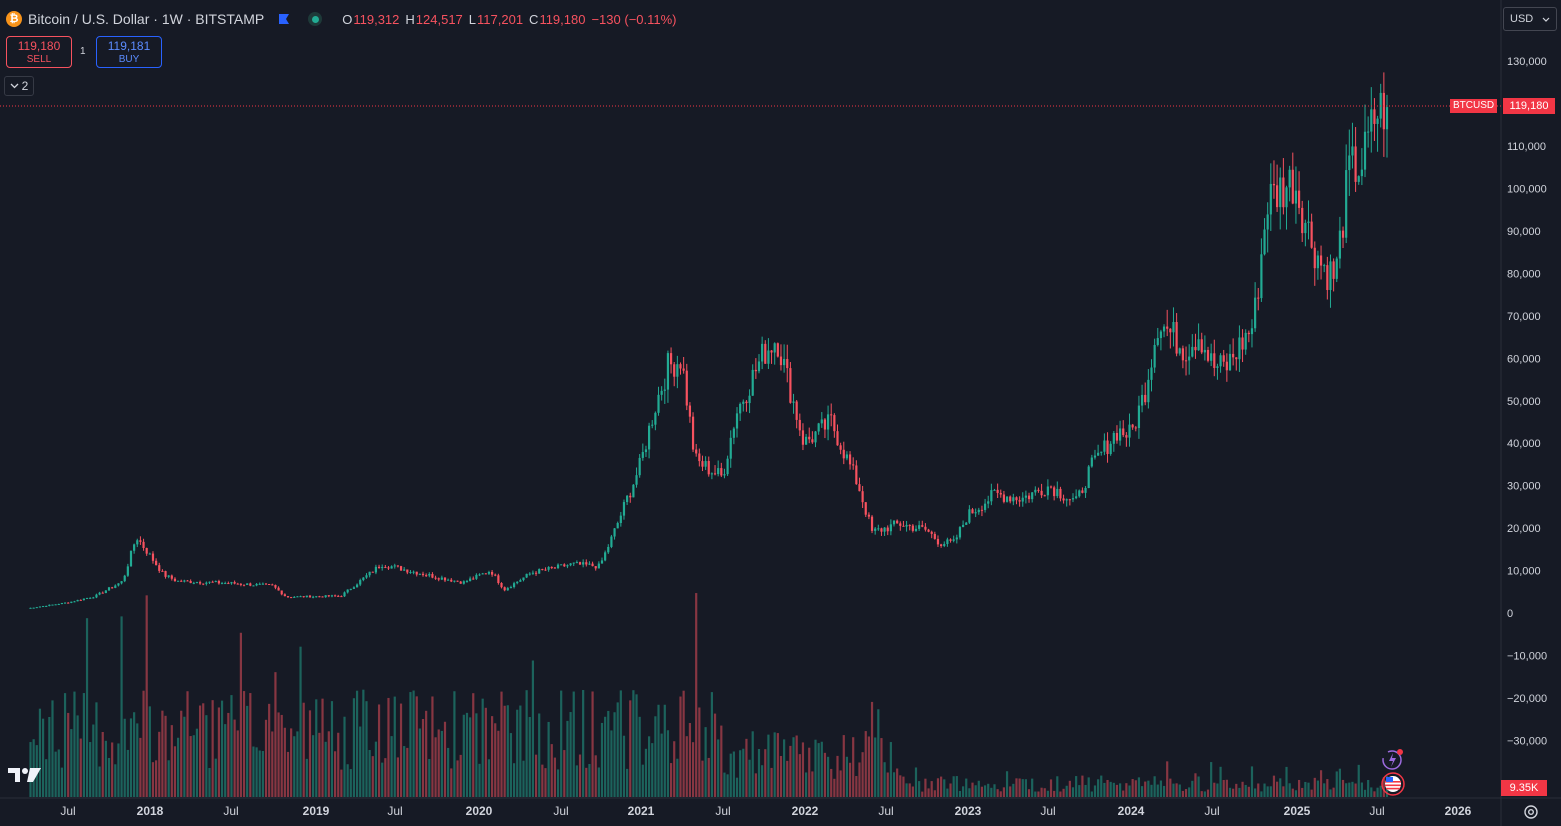  Describe the element at coordinates (39, 46) in the screenshot. I see `sell-price: 119,180` at that location.